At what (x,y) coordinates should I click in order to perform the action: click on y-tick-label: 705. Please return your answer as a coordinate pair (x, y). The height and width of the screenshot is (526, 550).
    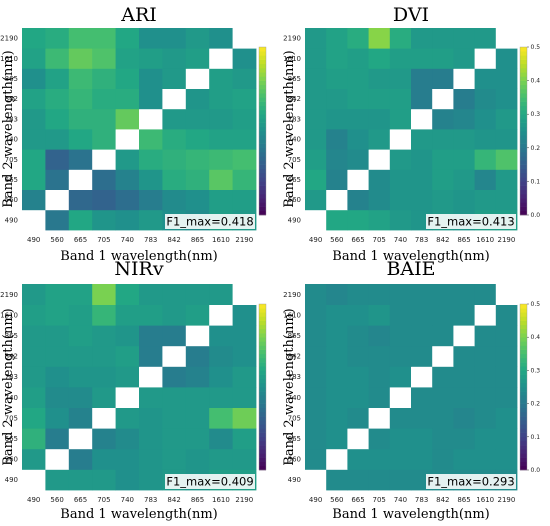
    Looking at the image, I should click on (294, 418).